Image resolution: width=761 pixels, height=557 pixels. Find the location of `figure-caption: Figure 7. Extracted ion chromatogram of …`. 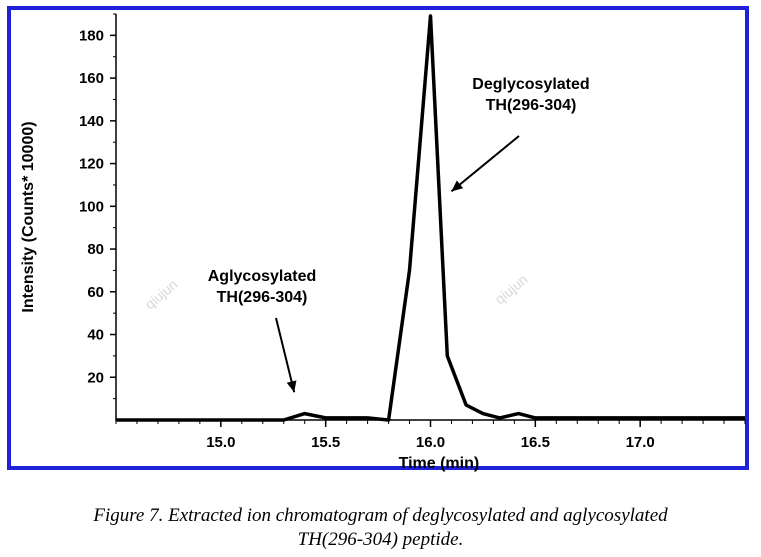

figure-caption: Figure 7. Extracted ion chromatogram of … is located at coordinates (380, 528).